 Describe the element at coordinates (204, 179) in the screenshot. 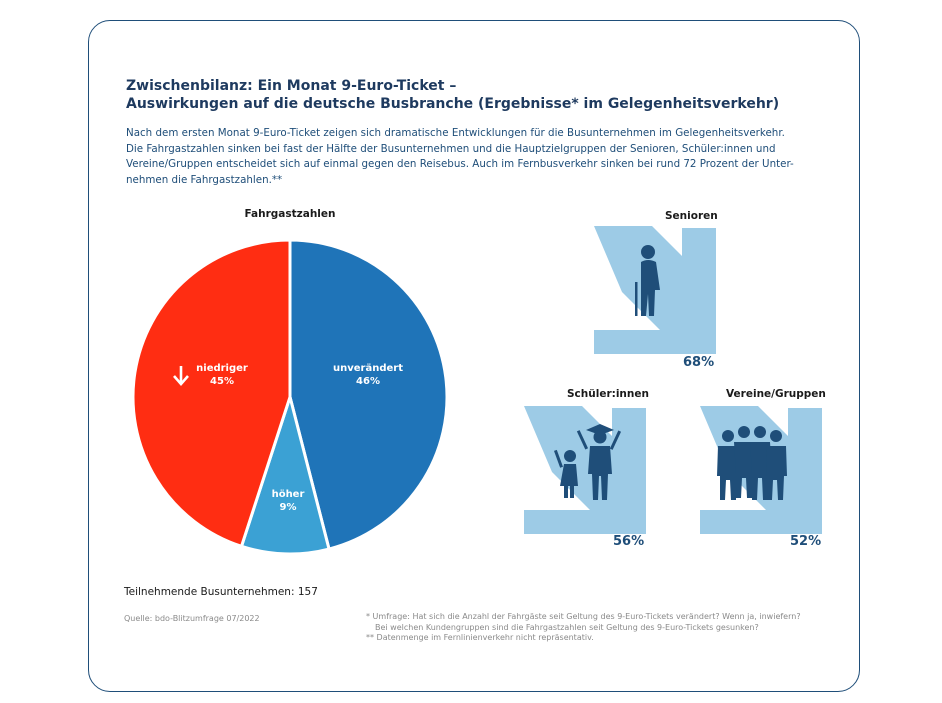

I see `intro-line: nehmen die Fahrgastzahlen.**` at that location.